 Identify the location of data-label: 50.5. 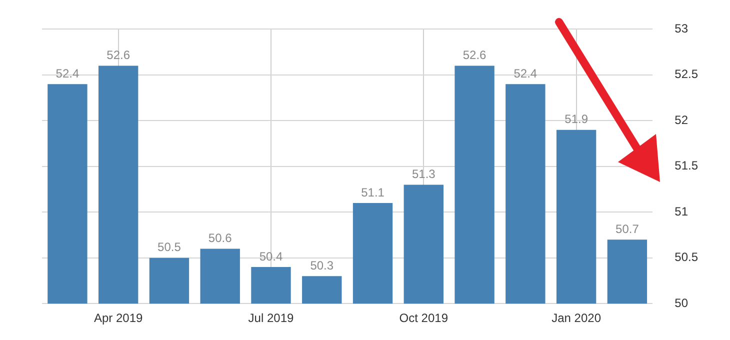
(170, 247).